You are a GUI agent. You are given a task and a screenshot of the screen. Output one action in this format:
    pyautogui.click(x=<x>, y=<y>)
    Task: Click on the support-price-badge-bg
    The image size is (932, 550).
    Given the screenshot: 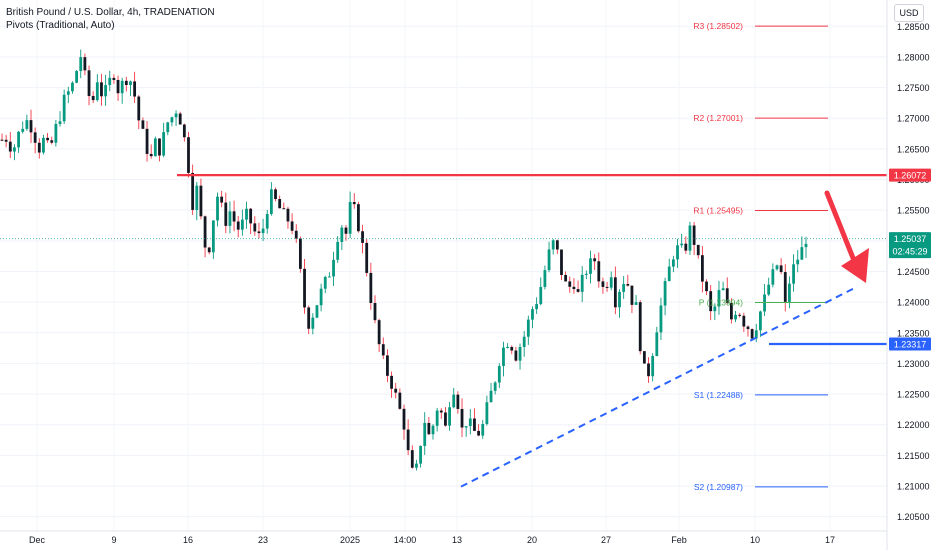 What is the action you would take?
    pyautogui.click(x=910, y=344)
    